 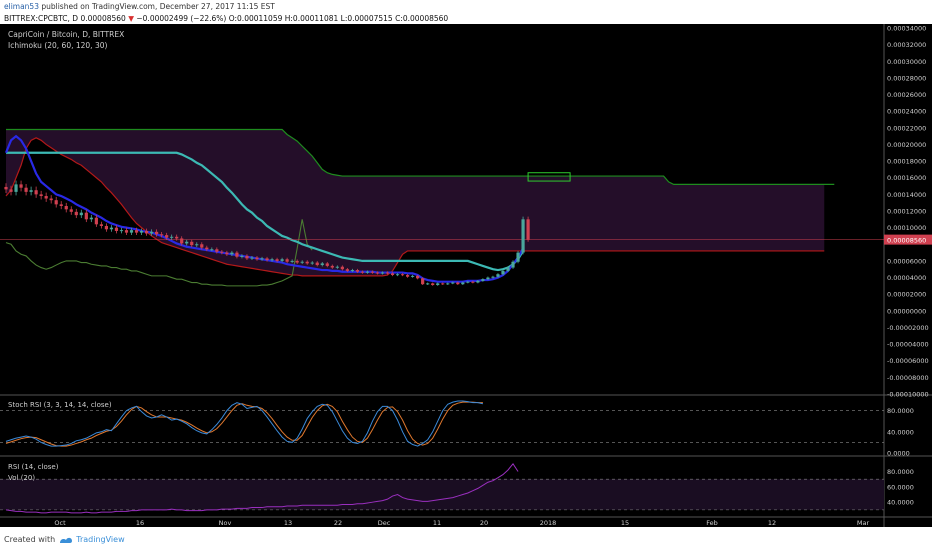 I want to click on rsi-pane: 80.0000 60.0000 40.0000, so click(x=457, y=488).